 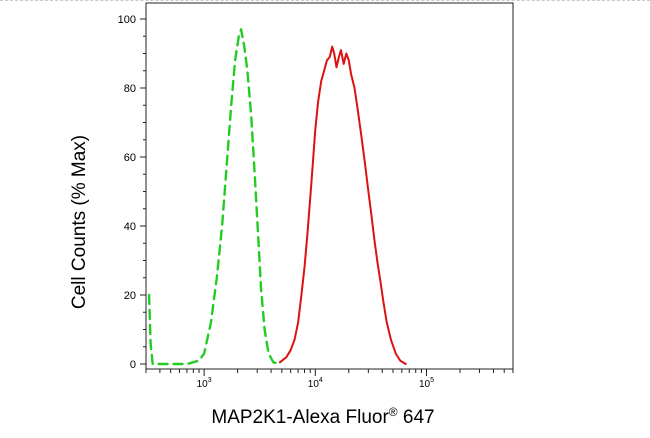 I want to click on x-tick-label: 10³, so click(x=204, y=383).